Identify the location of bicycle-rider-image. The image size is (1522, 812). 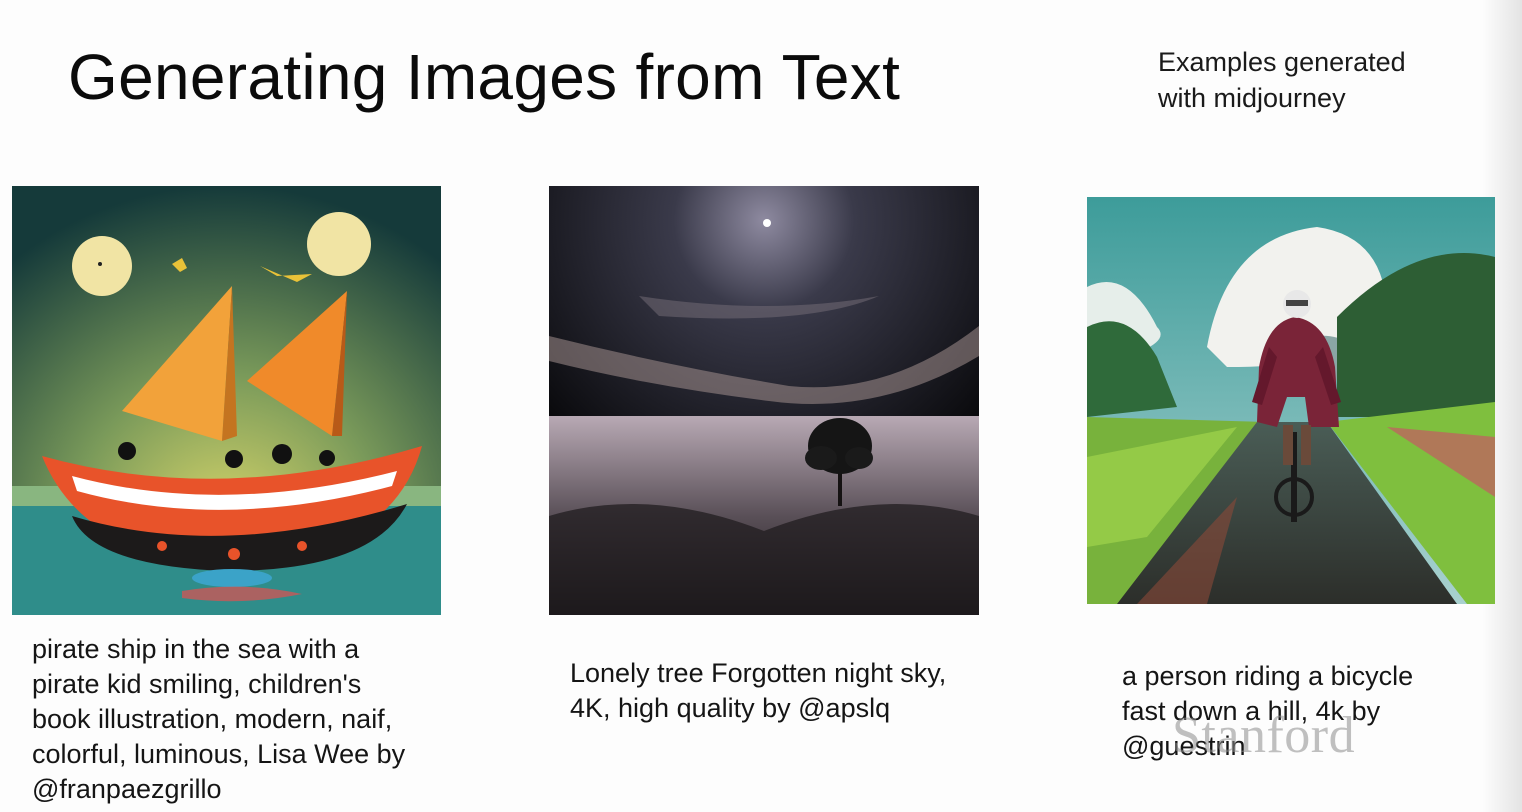
(1291, 400).